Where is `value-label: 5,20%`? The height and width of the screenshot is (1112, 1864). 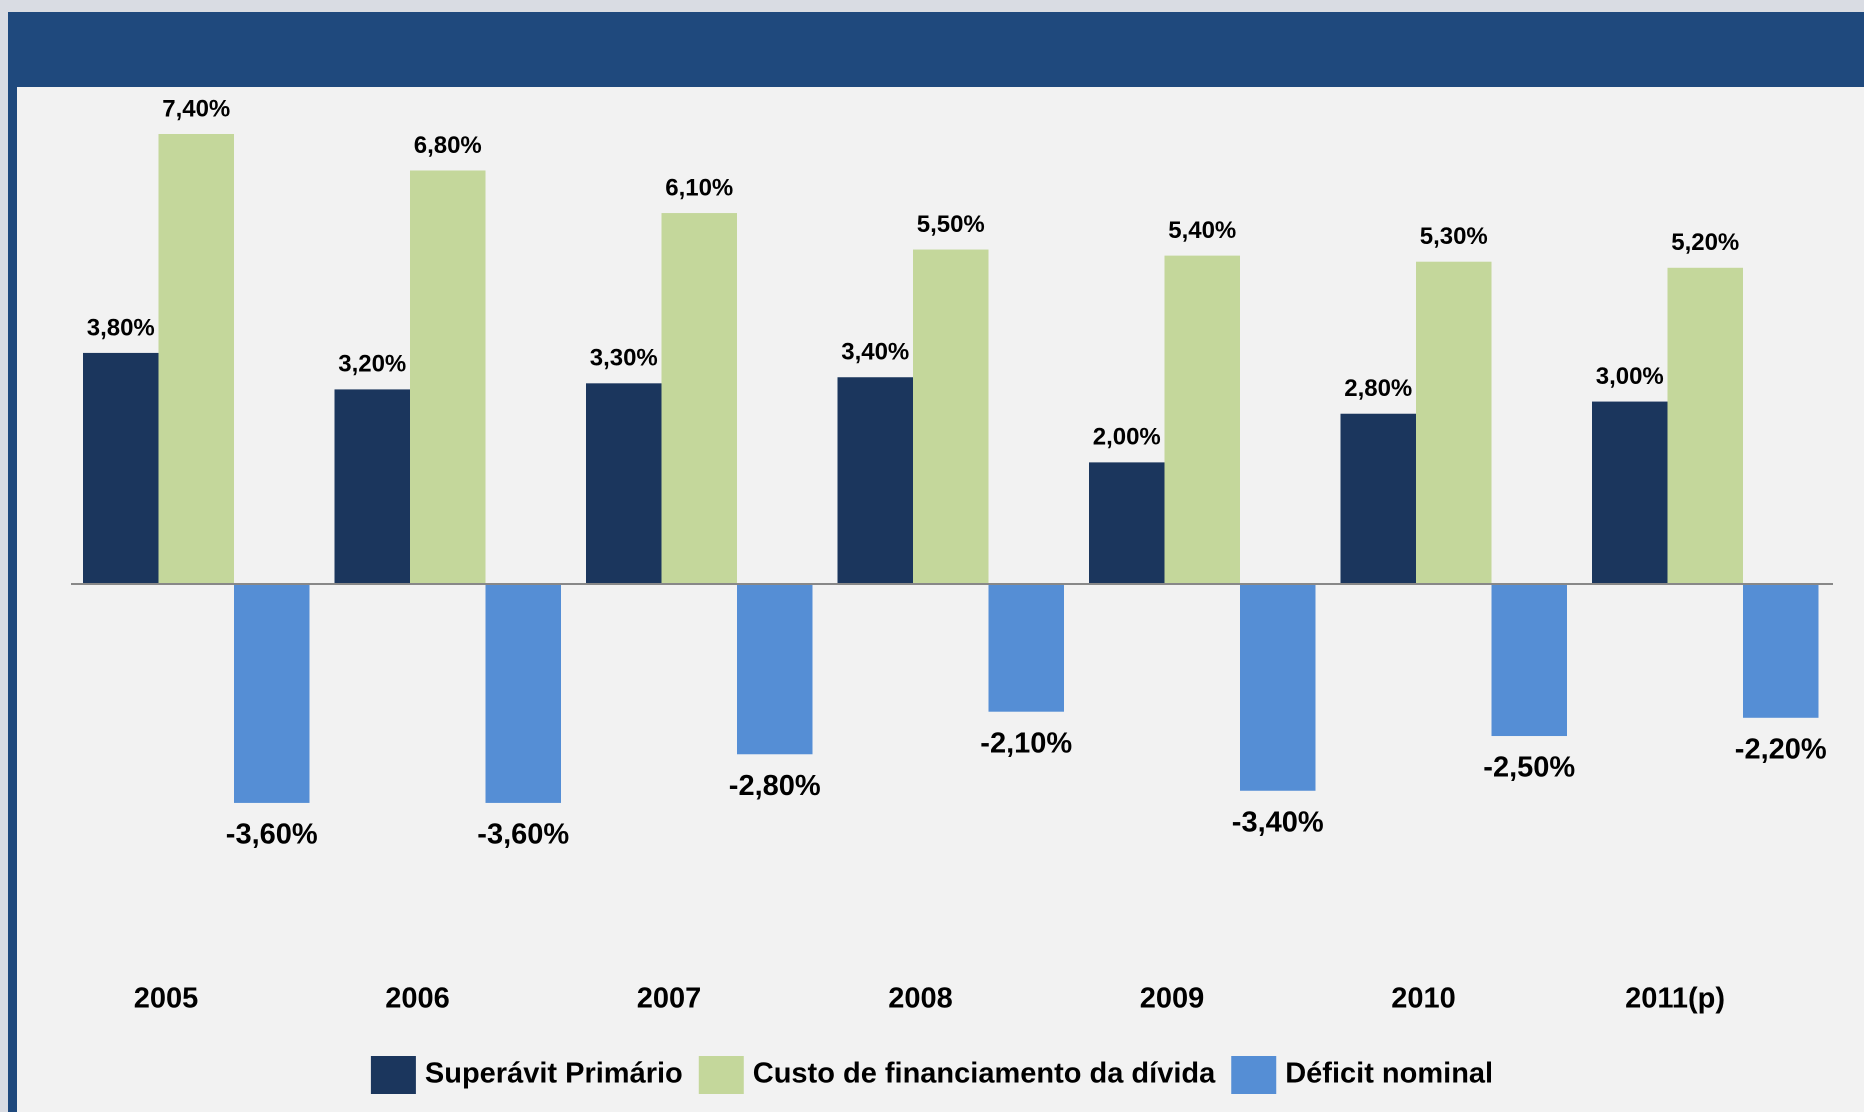 value-label: 5,20% is located at coordinates (1705, 242).